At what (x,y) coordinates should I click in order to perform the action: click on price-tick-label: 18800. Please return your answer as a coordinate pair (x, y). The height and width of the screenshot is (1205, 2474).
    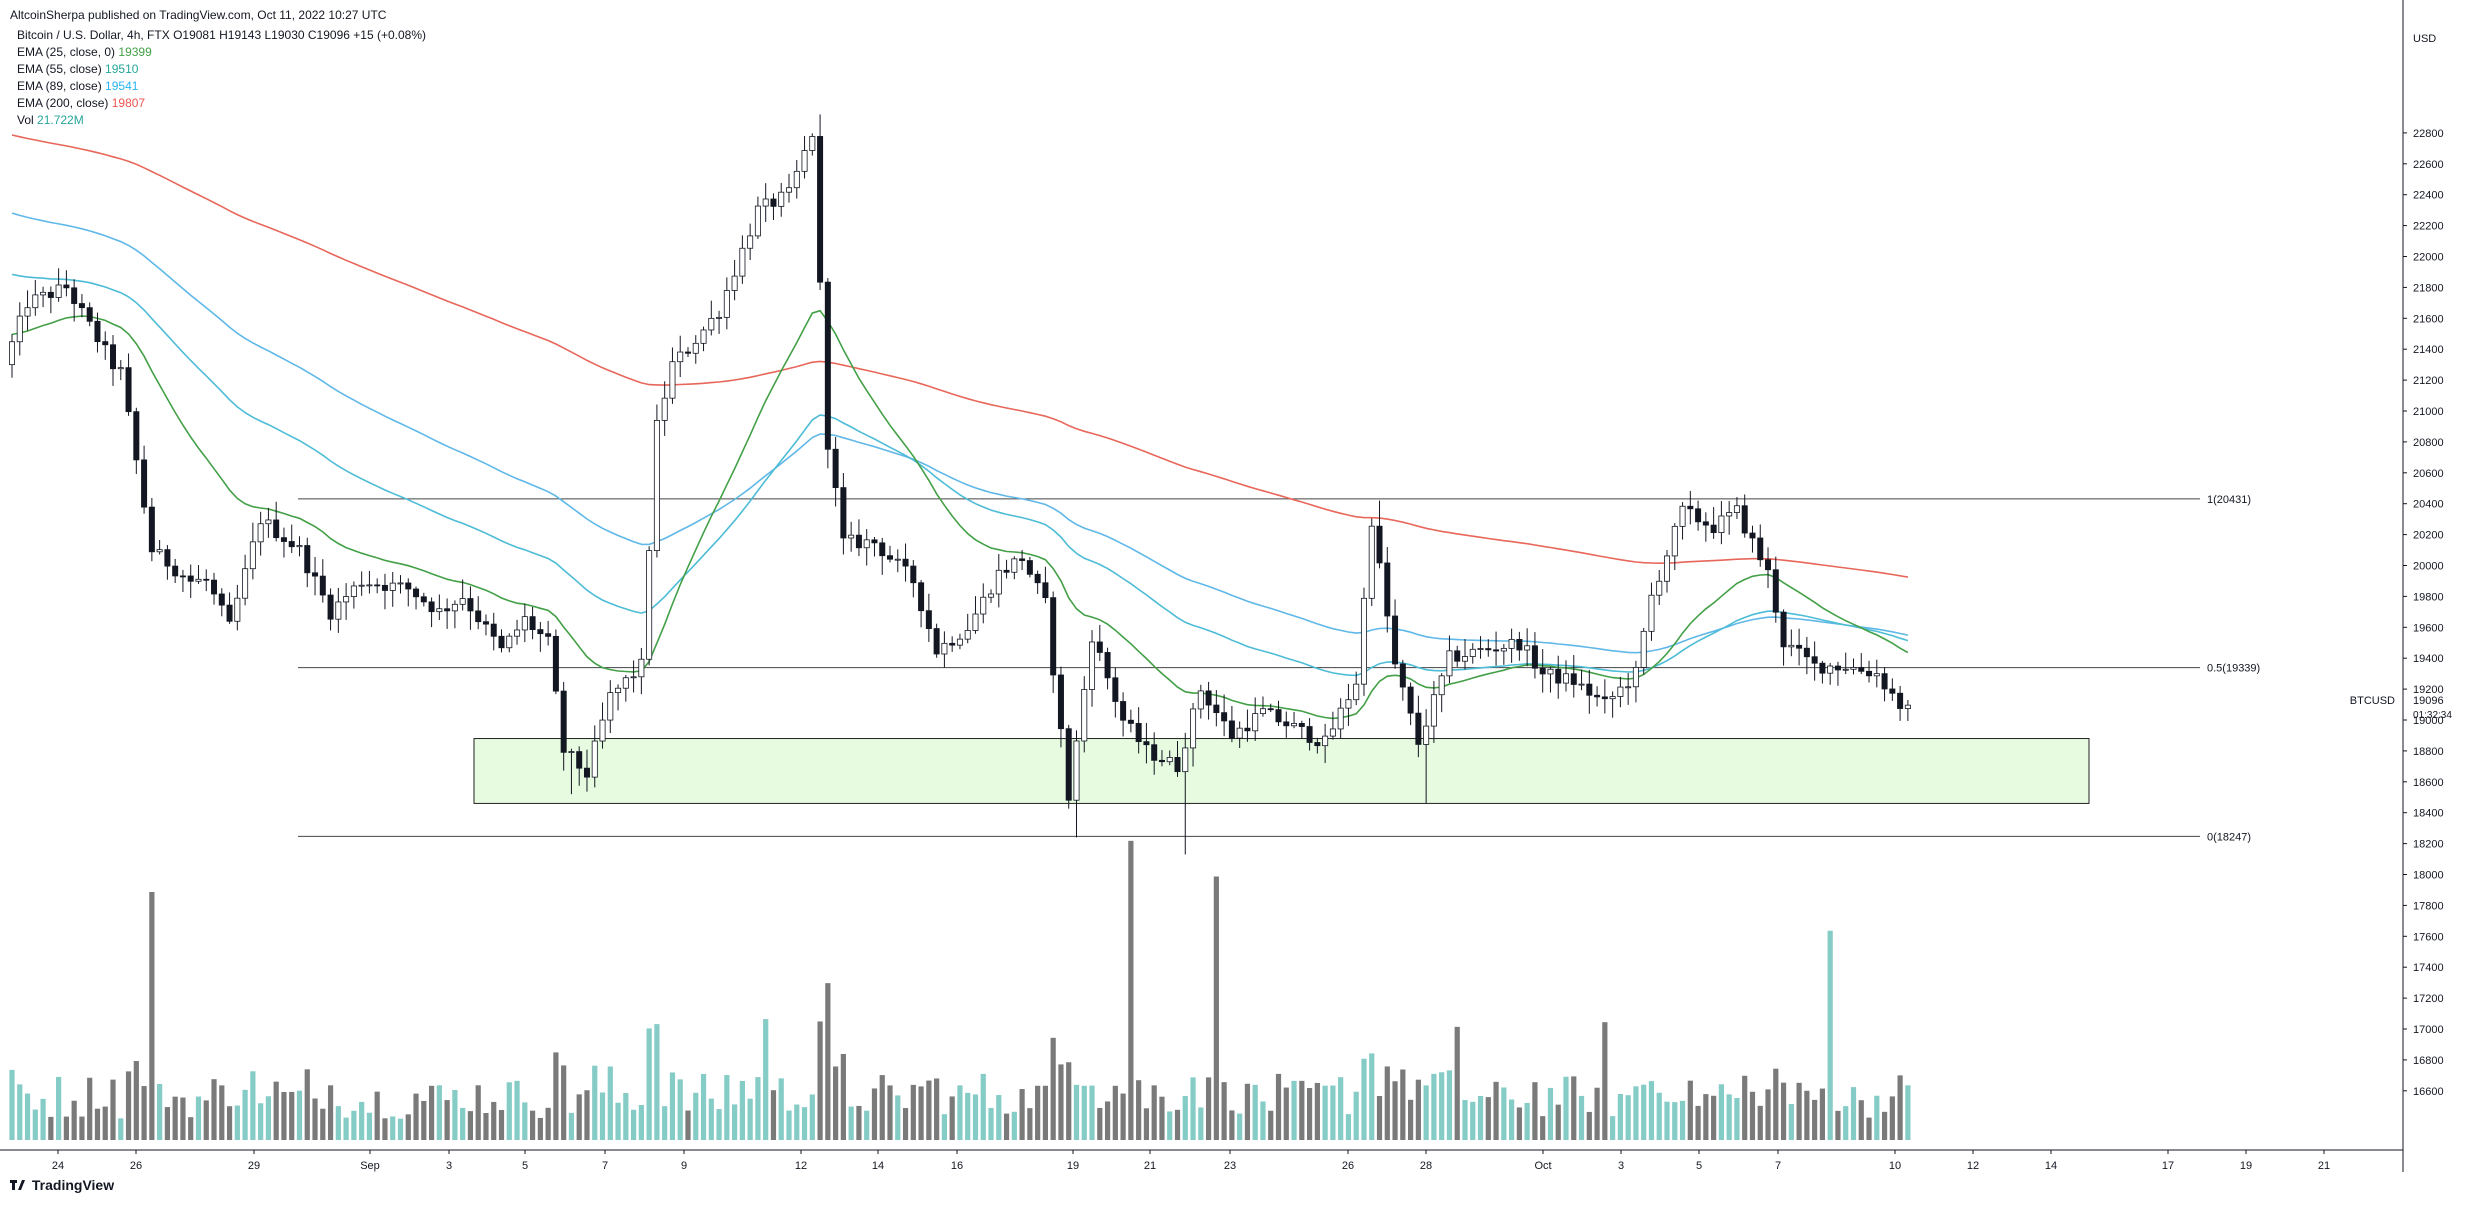
    Looking at the image, I should click on (2428, 752).